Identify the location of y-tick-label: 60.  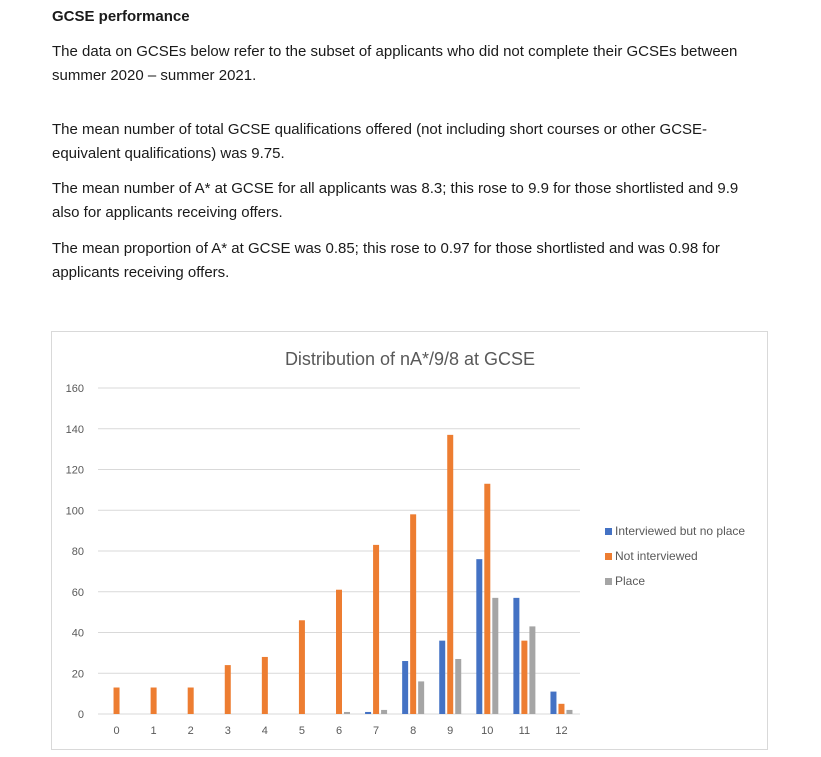
(78, 593).